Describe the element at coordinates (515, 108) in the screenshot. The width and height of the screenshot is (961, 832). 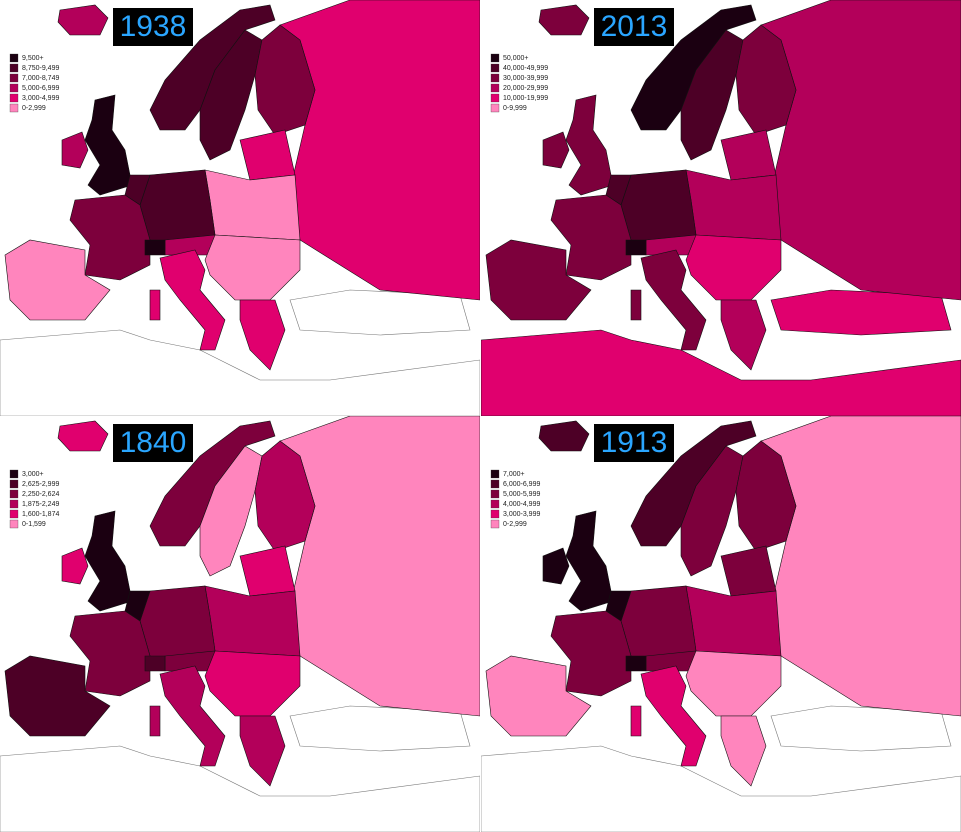
I see `legend-label: 0-9,999` at that location.